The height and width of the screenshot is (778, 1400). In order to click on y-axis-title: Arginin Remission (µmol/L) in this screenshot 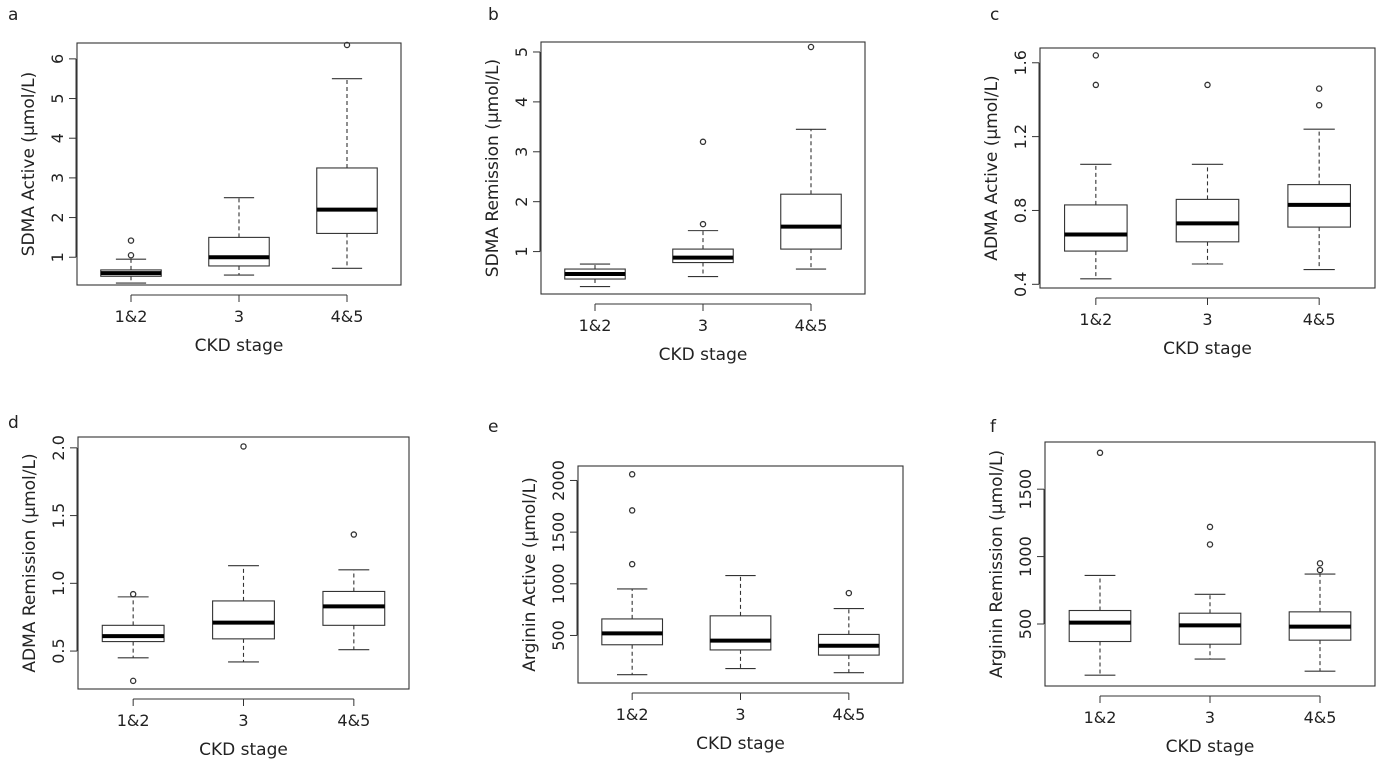, I will do `click(997, 564)`.